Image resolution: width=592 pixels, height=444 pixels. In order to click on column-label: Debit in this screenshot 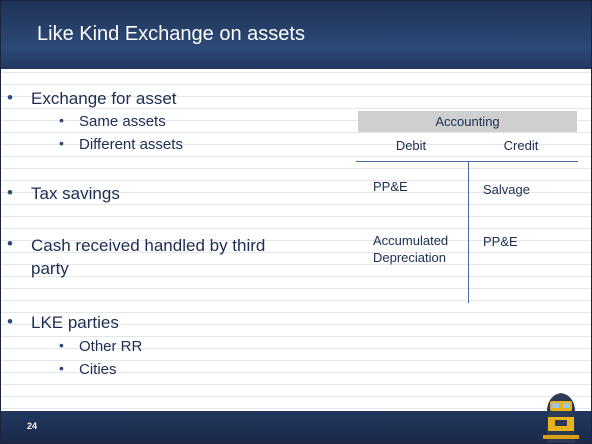, I will do `click(411, 145)`.